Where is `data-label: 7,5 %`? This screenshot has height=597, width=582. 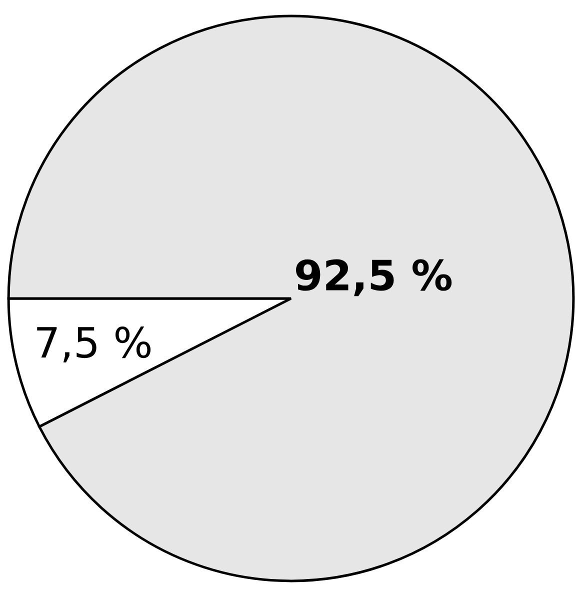 data-label: 7,5 % is located at coordinates (94, 344).